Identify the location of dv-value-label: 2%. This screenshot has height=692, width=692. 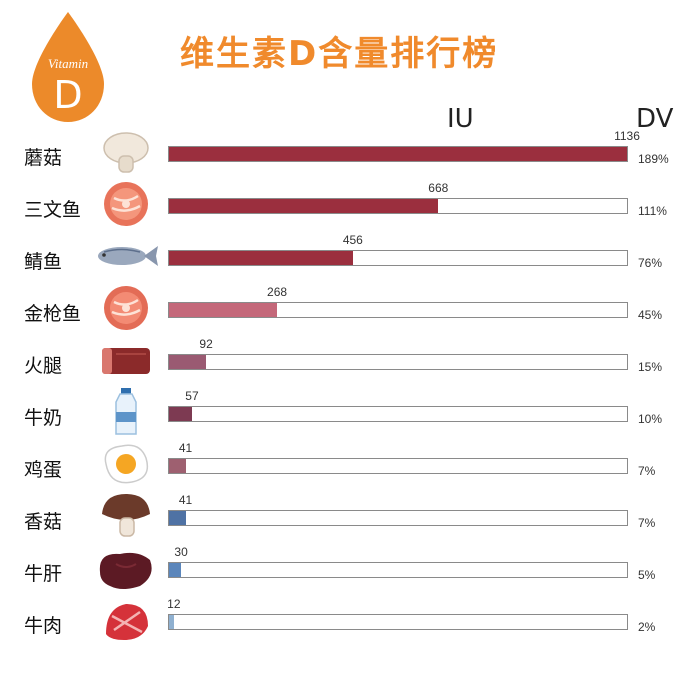
(647, 627).